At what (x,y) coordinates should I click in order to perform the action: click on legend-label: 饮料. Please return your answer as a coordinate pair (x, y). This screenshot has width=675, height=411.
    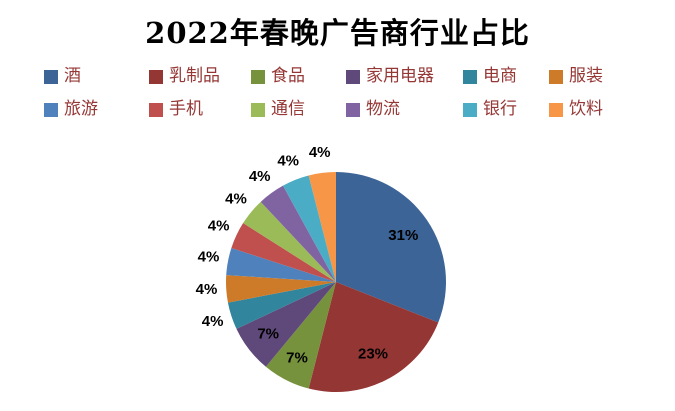
    Looking at the image, I should click on (586, 109).